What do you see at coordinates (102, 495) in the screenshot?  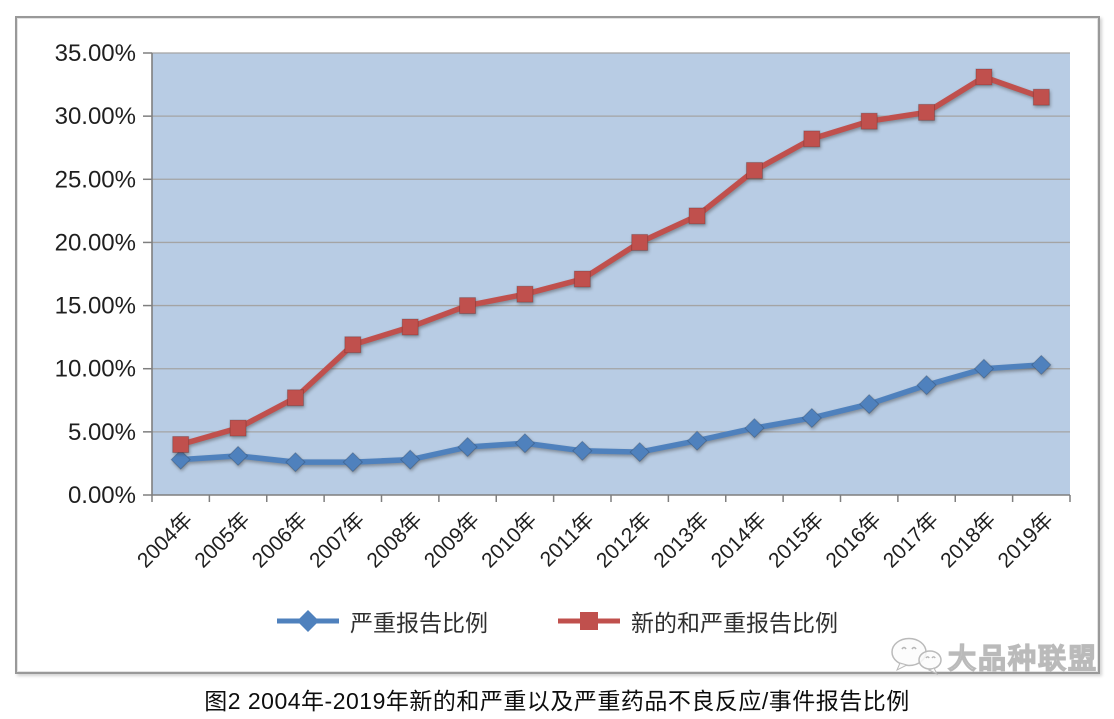 I see `y-tick-label: 0.00%` at bounding box center [102, 495].